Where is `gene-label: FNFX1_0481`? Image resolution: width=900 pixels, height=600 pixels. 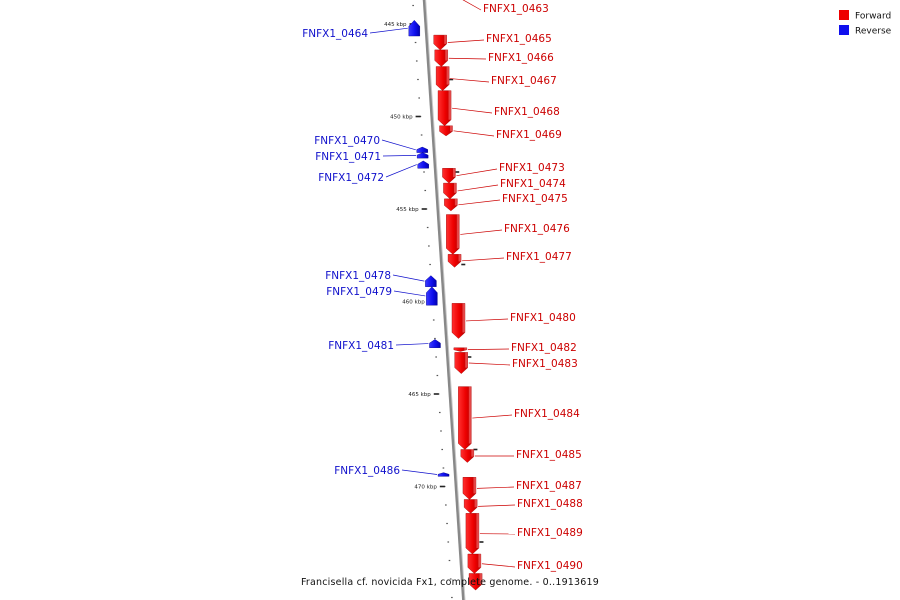
gene-label: FNFX1_0481 is located at coordinates (361, 346).